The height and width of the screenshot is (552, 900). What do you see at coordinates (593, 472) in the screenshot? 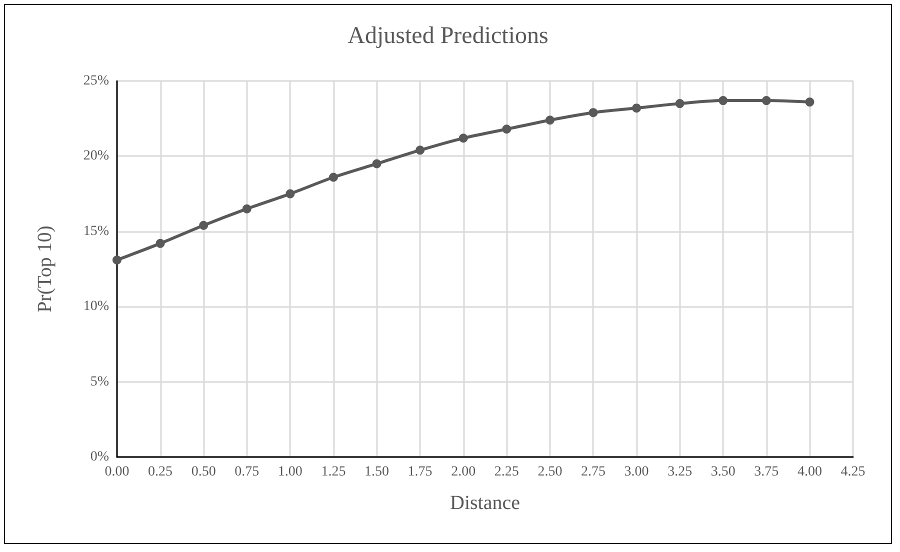
I see `x-tick-label: 2.75` at bounding box center [593, 472].